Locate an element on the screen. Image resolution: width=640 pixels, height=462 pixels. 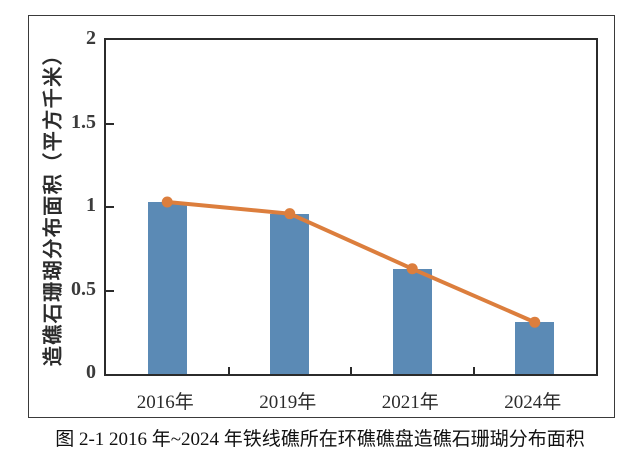
x-tick-label-2019: 2019年 is located at coordinates (288, 402).